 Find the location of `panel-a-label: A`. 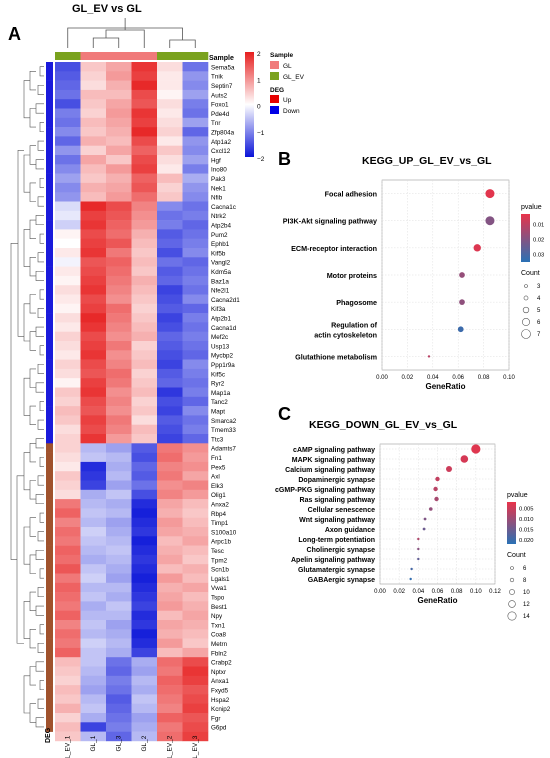

panel-a-label: A is located at coordinates (14, 34).